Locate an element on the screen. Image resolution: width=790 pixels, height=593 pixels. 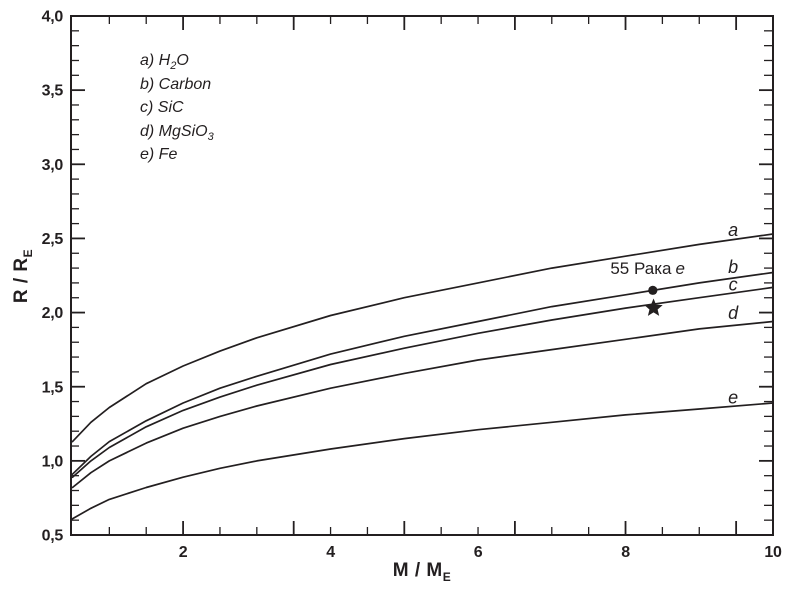
y-tick-label: 2,0 is located at coordinates (53, 313).